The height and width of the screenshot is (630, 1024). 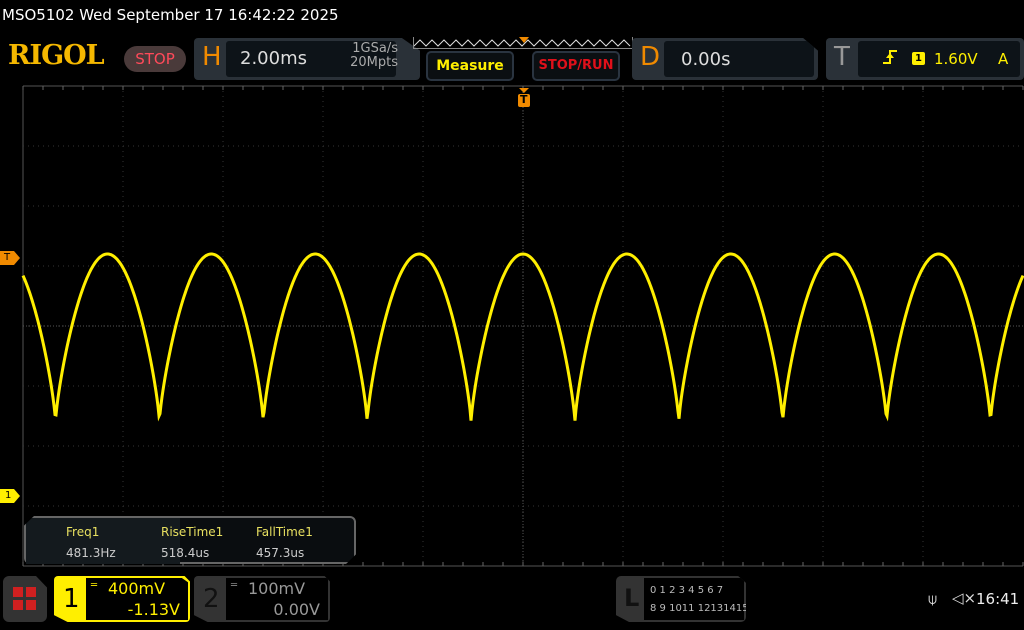 What do you see at coordinates (681, 599) in the screenshot?
I see `logic-analyzer-panel: L 0 1 2 3 4 5 6 7 8 9 1011 12131415` at bounding box center [681, 599].